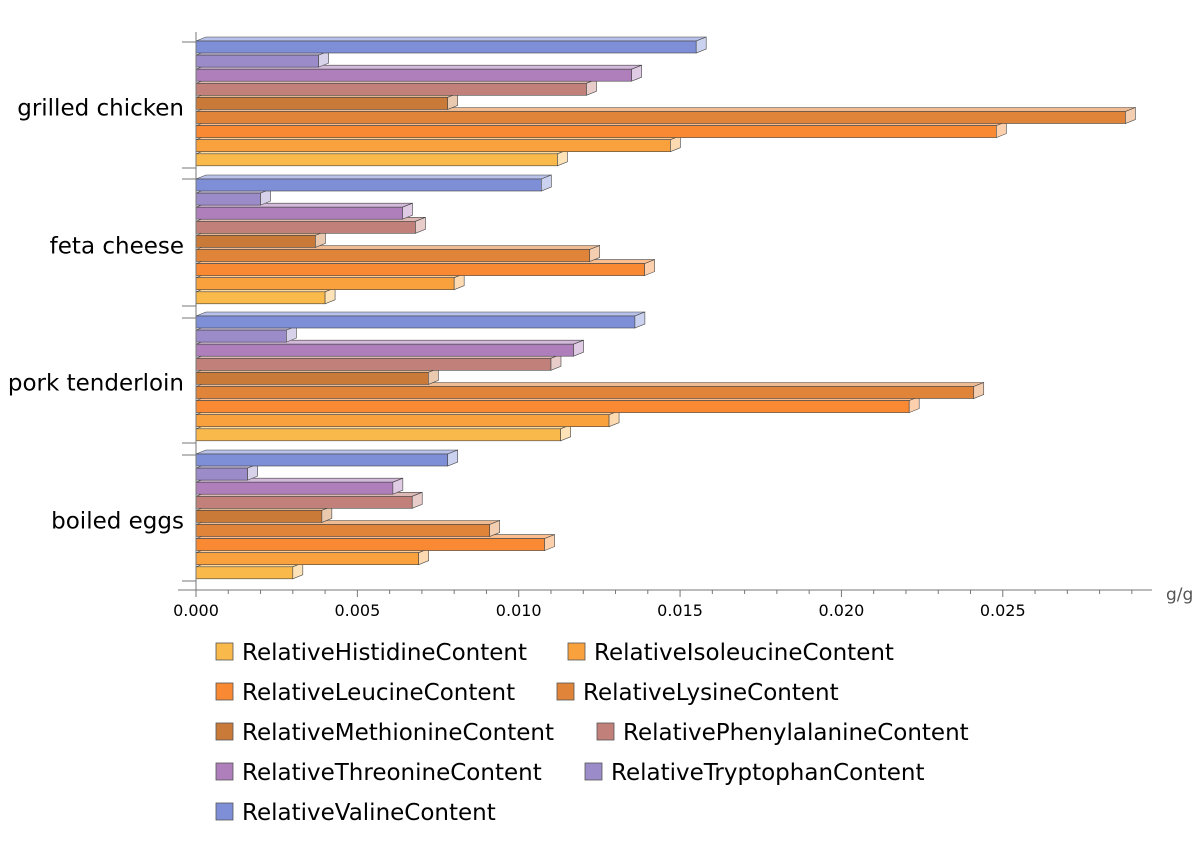  I want to click on legend-item-relativephenylalaninecontent: RelativePhenylalanineContent, so click(782, 733).